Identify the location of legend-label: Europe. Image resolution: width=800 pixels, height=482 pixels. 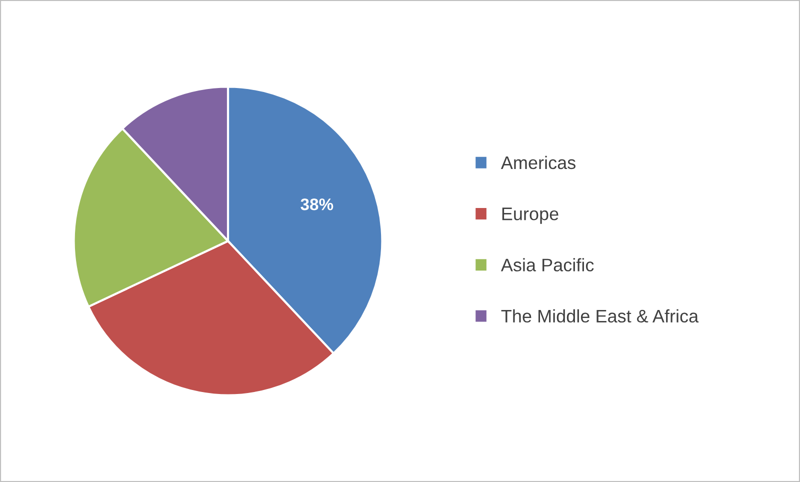
(530, 216).